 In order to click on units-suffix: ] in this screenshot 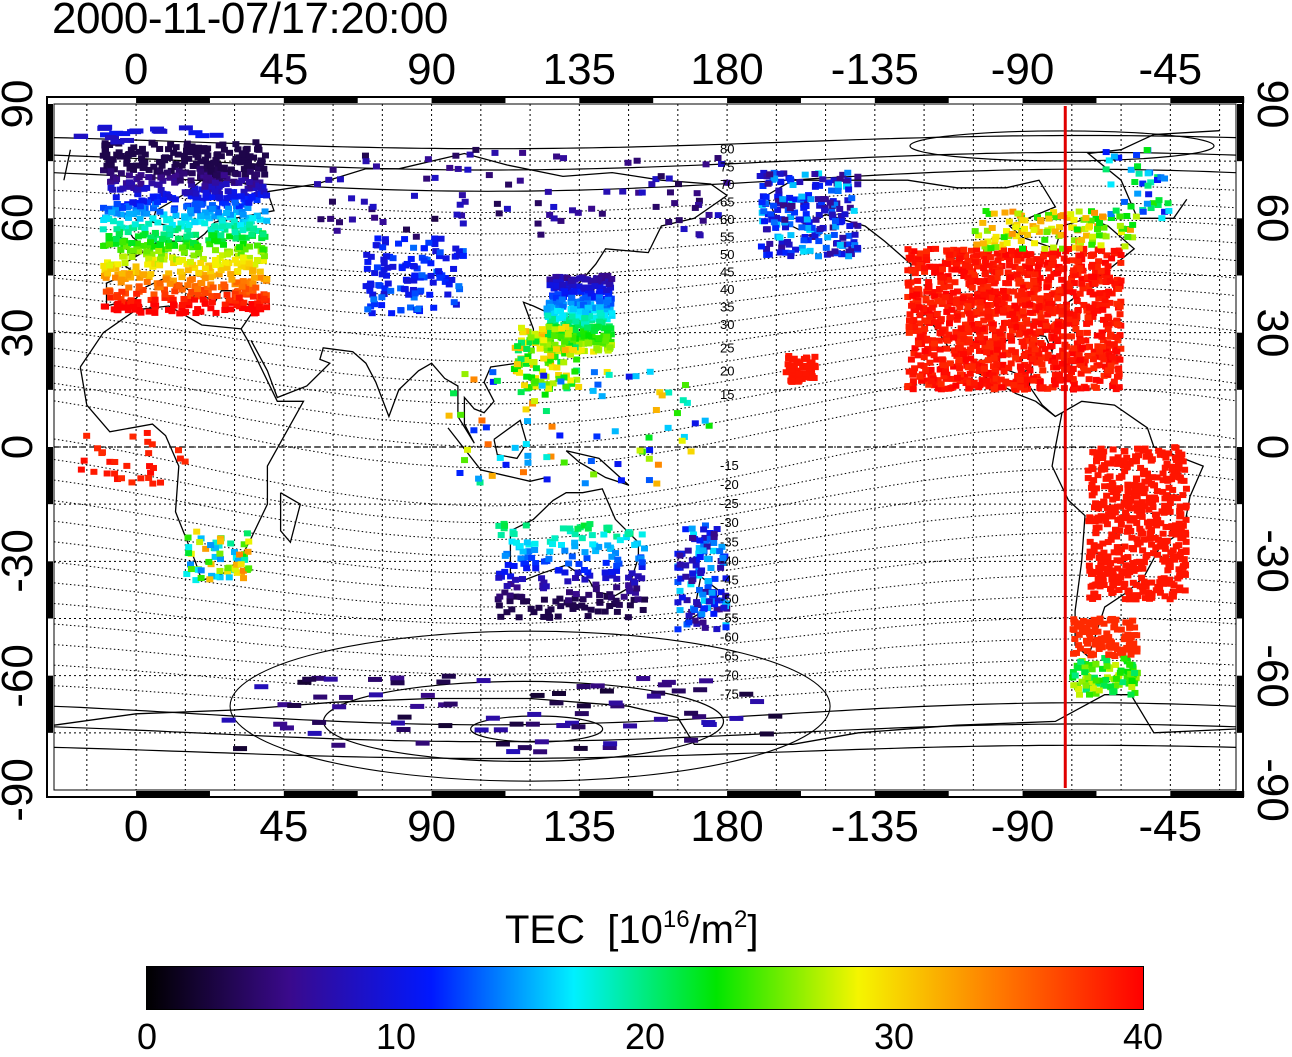, I will do `click(753, 930)`.